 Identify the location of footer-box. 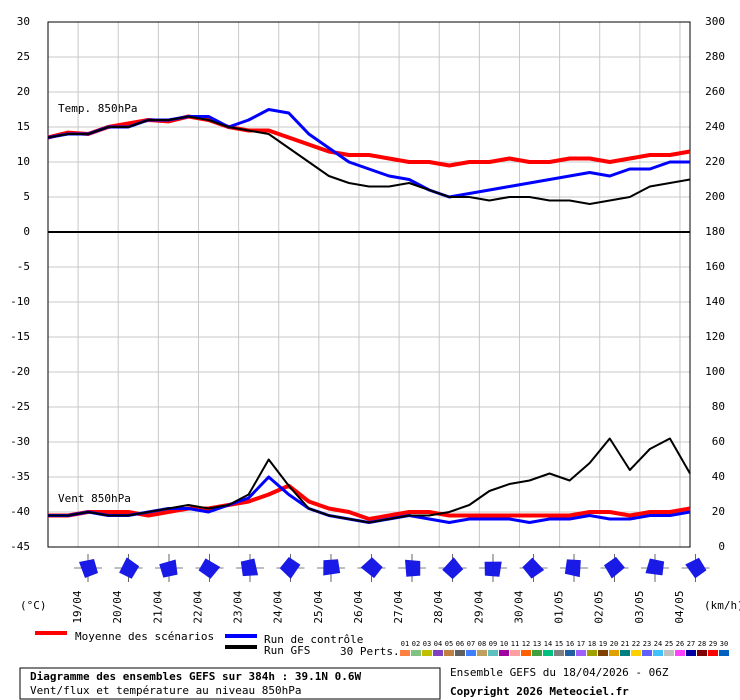
(230, 683).